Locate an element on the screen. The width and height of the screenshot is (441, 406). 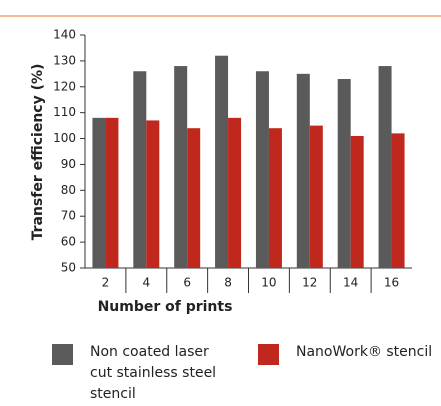
x-axis-label: Number of prints is located at coordinates (165, 307).